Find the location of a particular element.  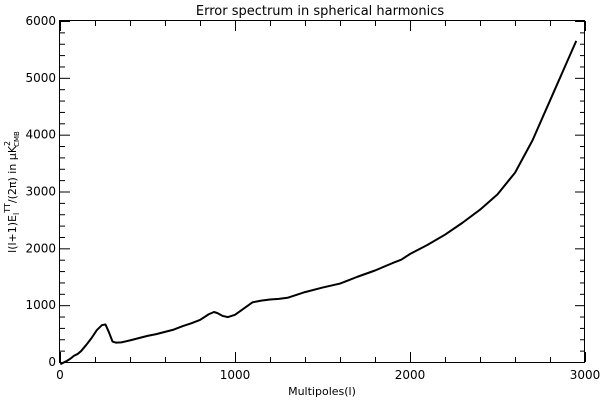

y-tick-label: 6000 is located at coordinates (40, 21).